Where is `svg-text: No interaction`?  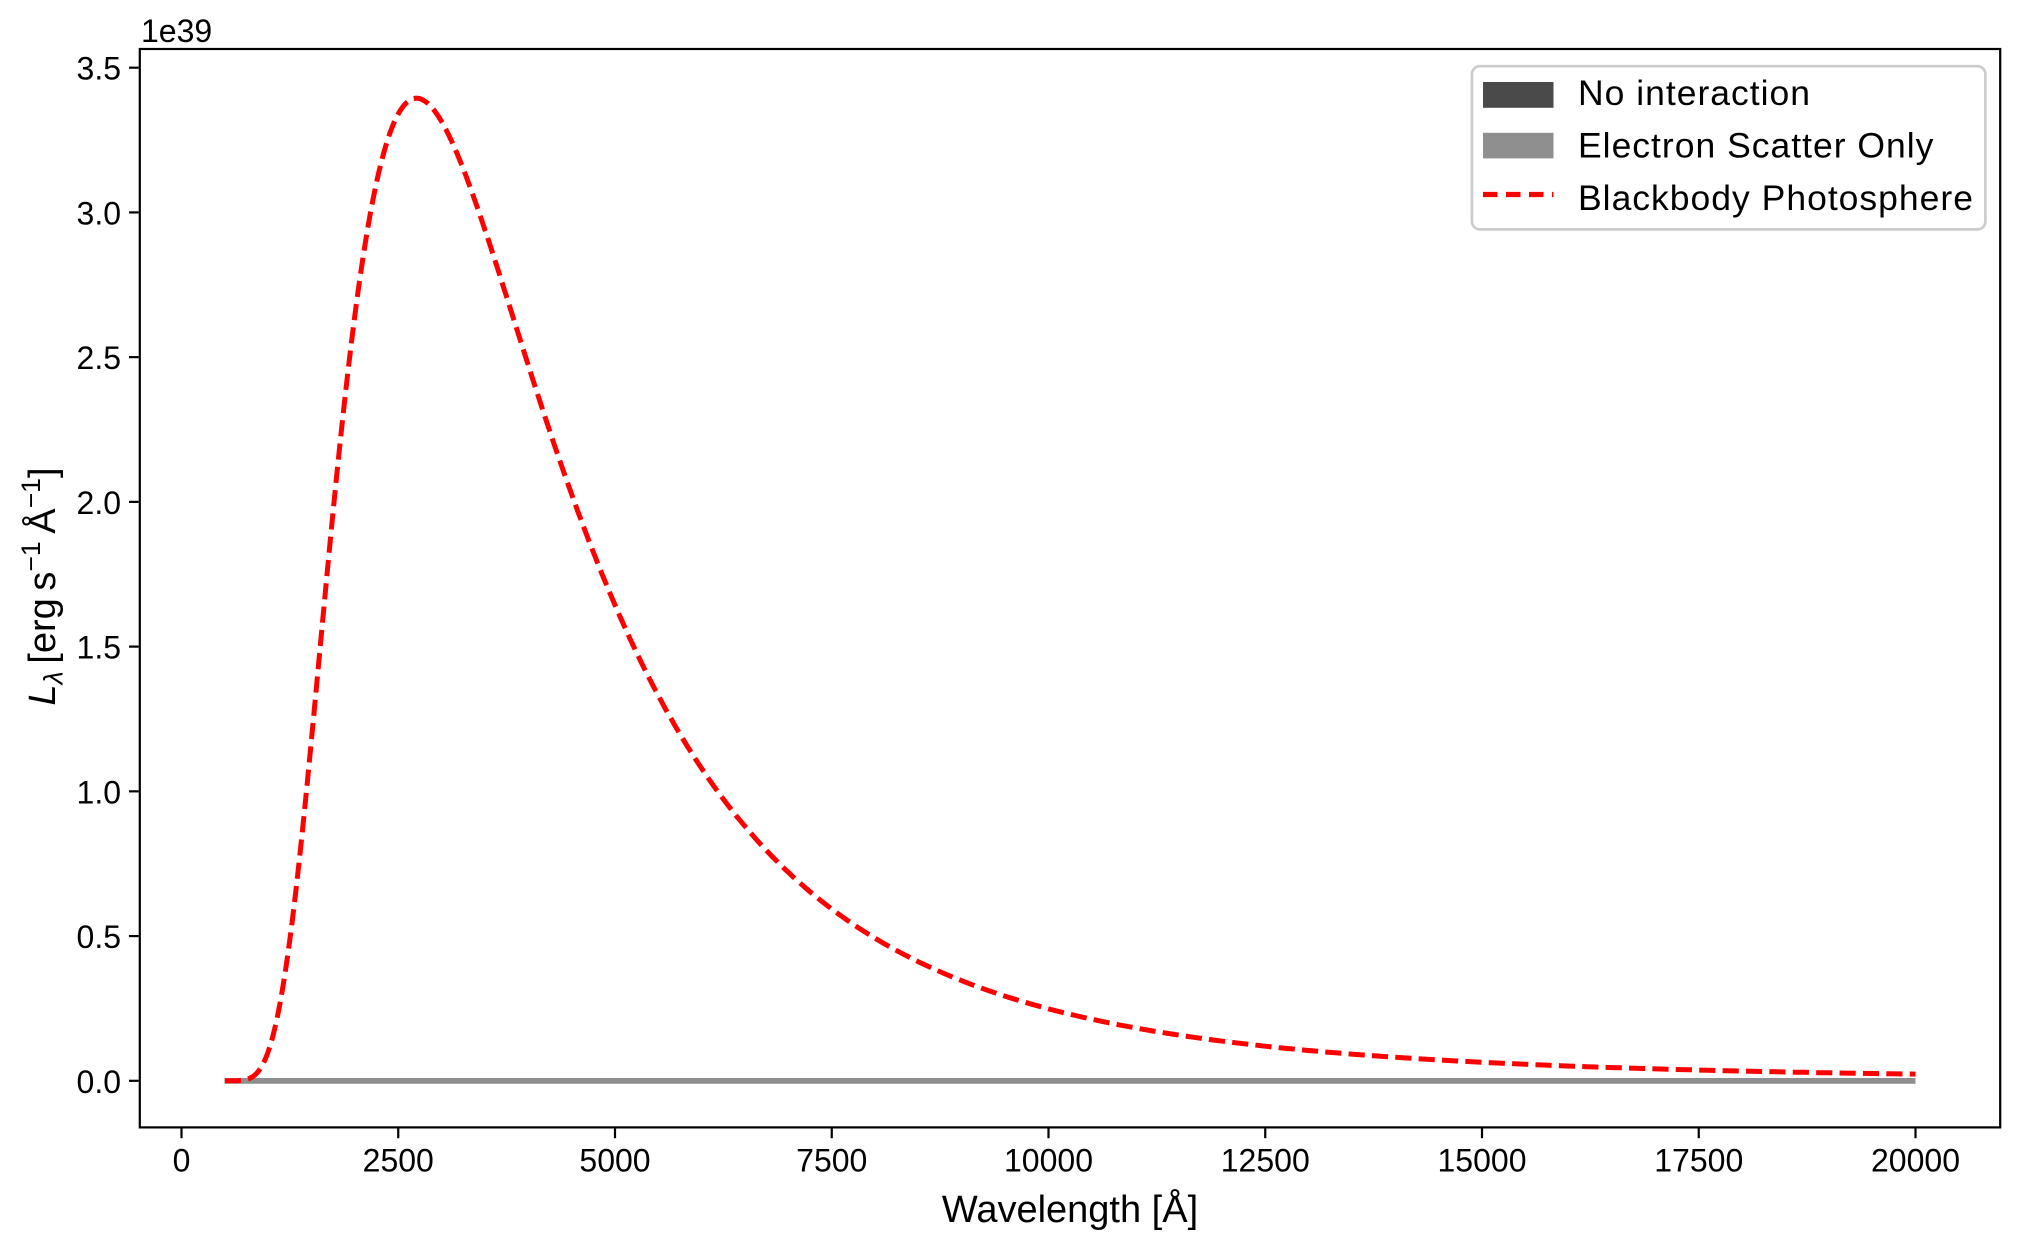 svg-text: No interaction is located at coordinates (1694, 93).